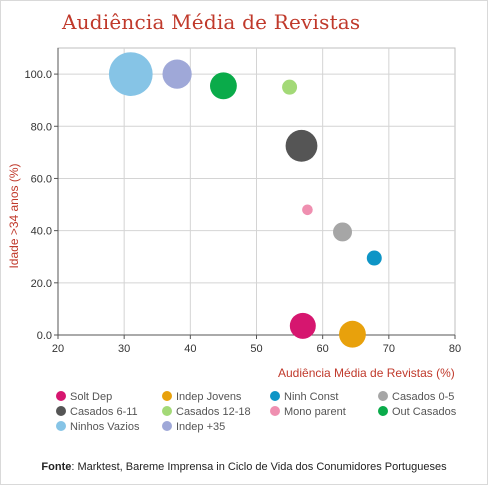 The width and height of the screenshot is (488, 485). What do you see at coordinates (41, 179) in the screenshot?
I see `y-tick-label: 60.0` at bounding box center [41, 179].